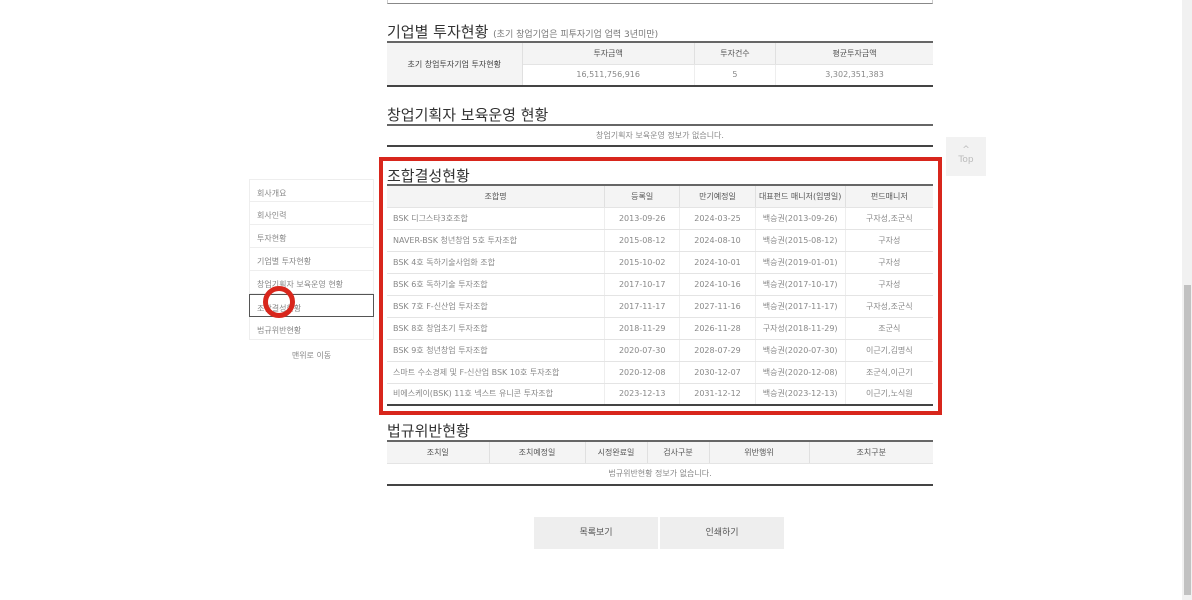  Describe the element at coordinates (717, 284) in the screenshot. I see `maturity-date: 2024-10-16` at that location.